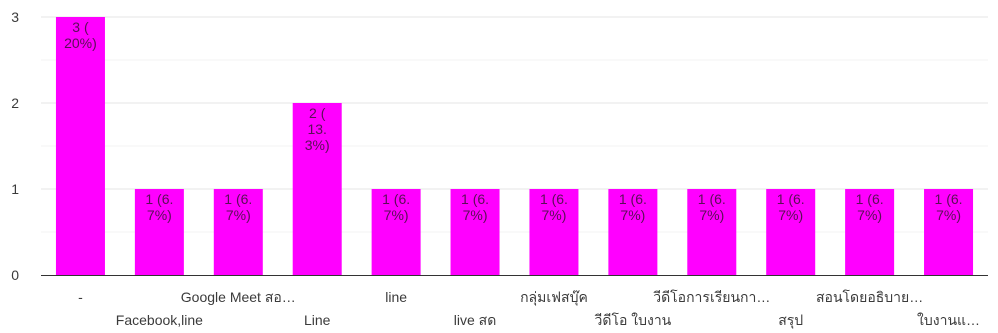 The height and width of the screenshot is (333, 998). Describe the element at coordinates (554, 297) in the screenshot. I see `x-tick-label-6: กลุ่มเฟสบุ๊ค` at that location.